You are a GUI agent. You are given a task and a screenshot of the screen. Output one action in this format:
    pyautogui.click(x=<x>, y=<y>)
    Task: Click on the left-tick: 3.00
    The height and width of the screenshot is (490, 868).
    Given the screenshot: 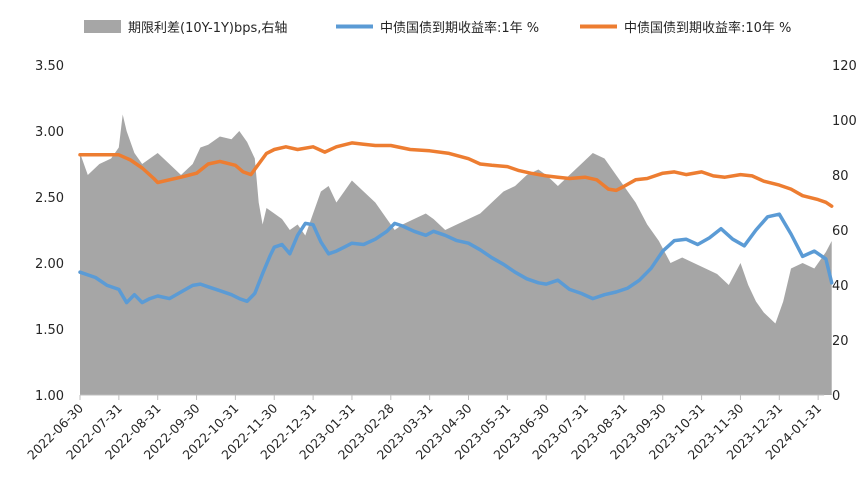 What is the action you would take?
    pyautogui.click(x=49, y=132)
    